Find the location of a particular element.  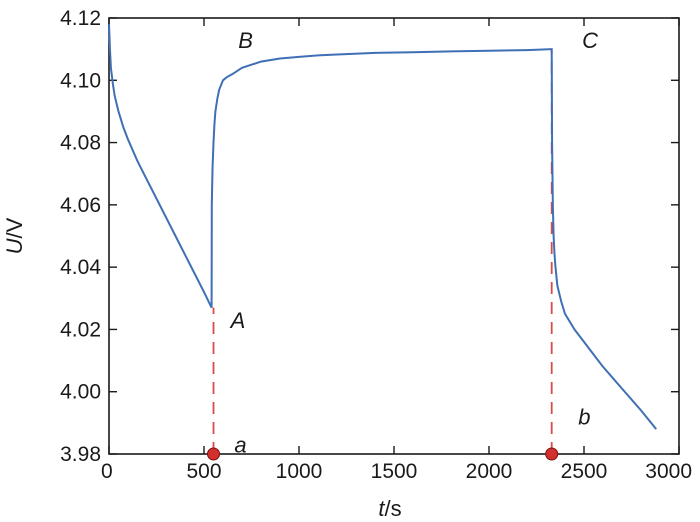

x-tick-label: 2500 is located at coordinates (584, 471).